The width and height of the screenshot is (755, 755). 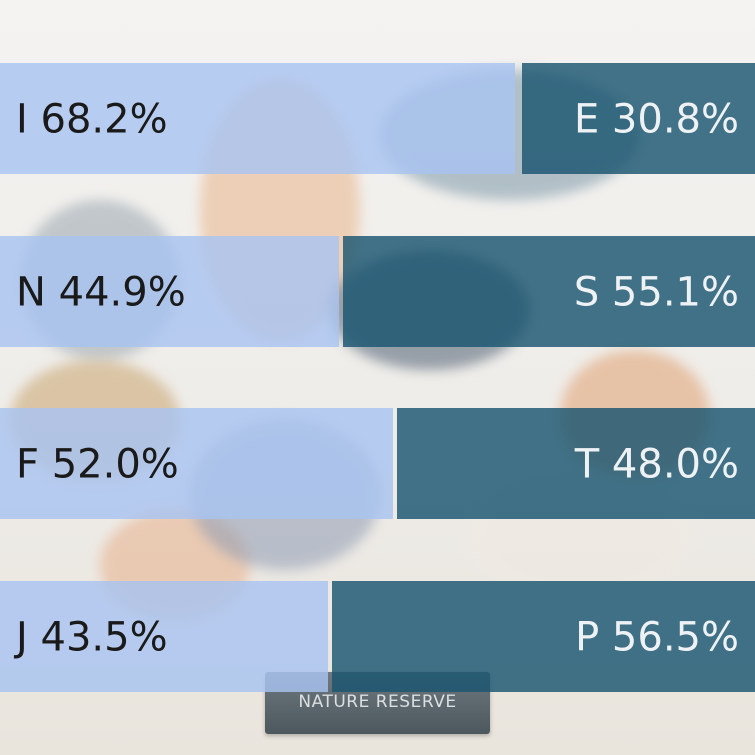 What do you see at coordinates (656, 293) in the screenshot?
I see `label-s: S 55.1%` at bounding box center [656, 293].